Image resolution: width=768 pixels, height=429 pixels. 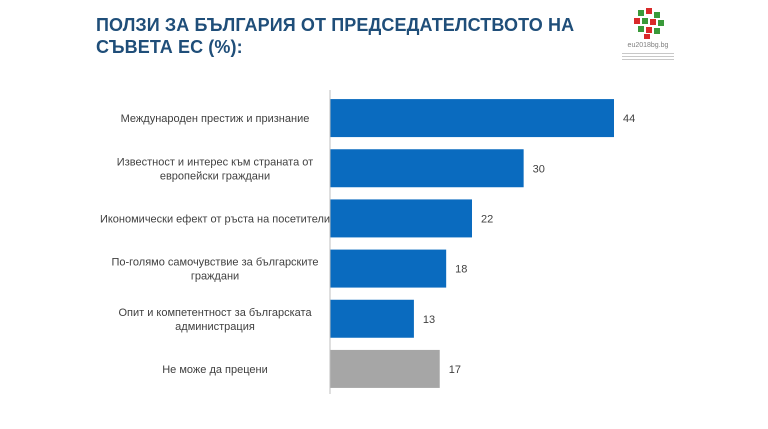 What do you see at coordinates (215, 370) in the screenshot?
I see `category-label: Не може да прецени` at bounding box center [215, 370].